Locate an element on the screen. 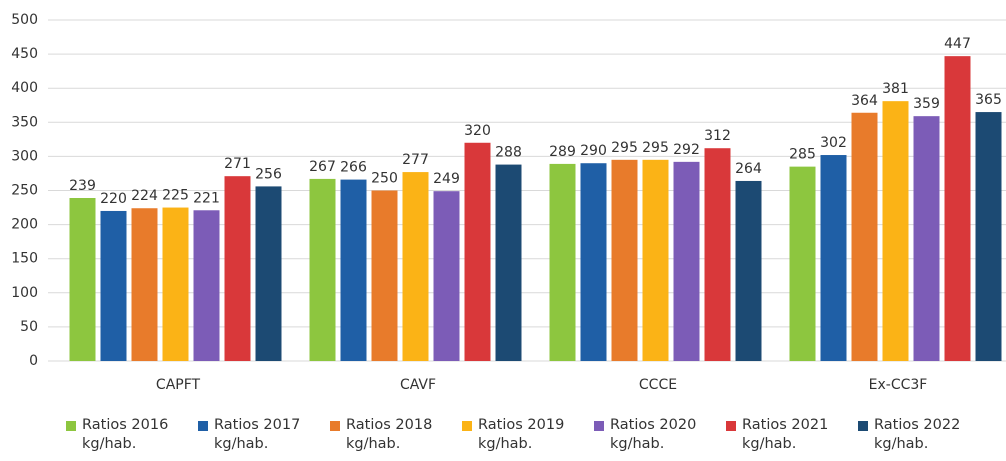  data-label: 302 is located at coordinates (833, 143).